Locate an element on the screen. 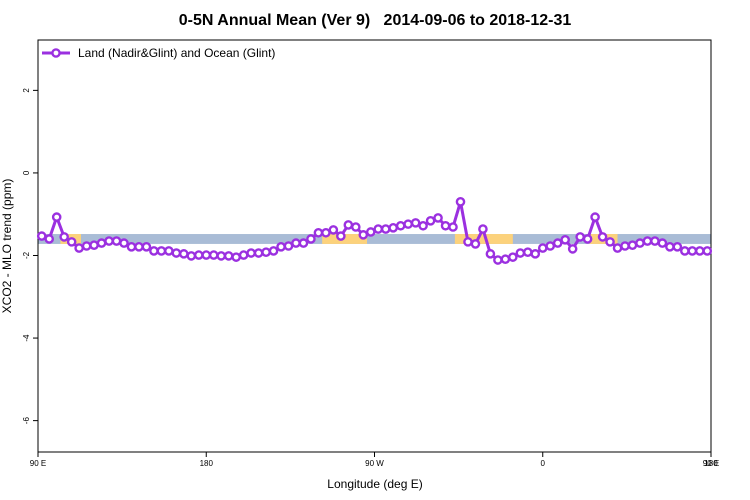 The width and height of the screenshot is (750, 500). y-tick-label: 0 is located at coordinates (26, 172).